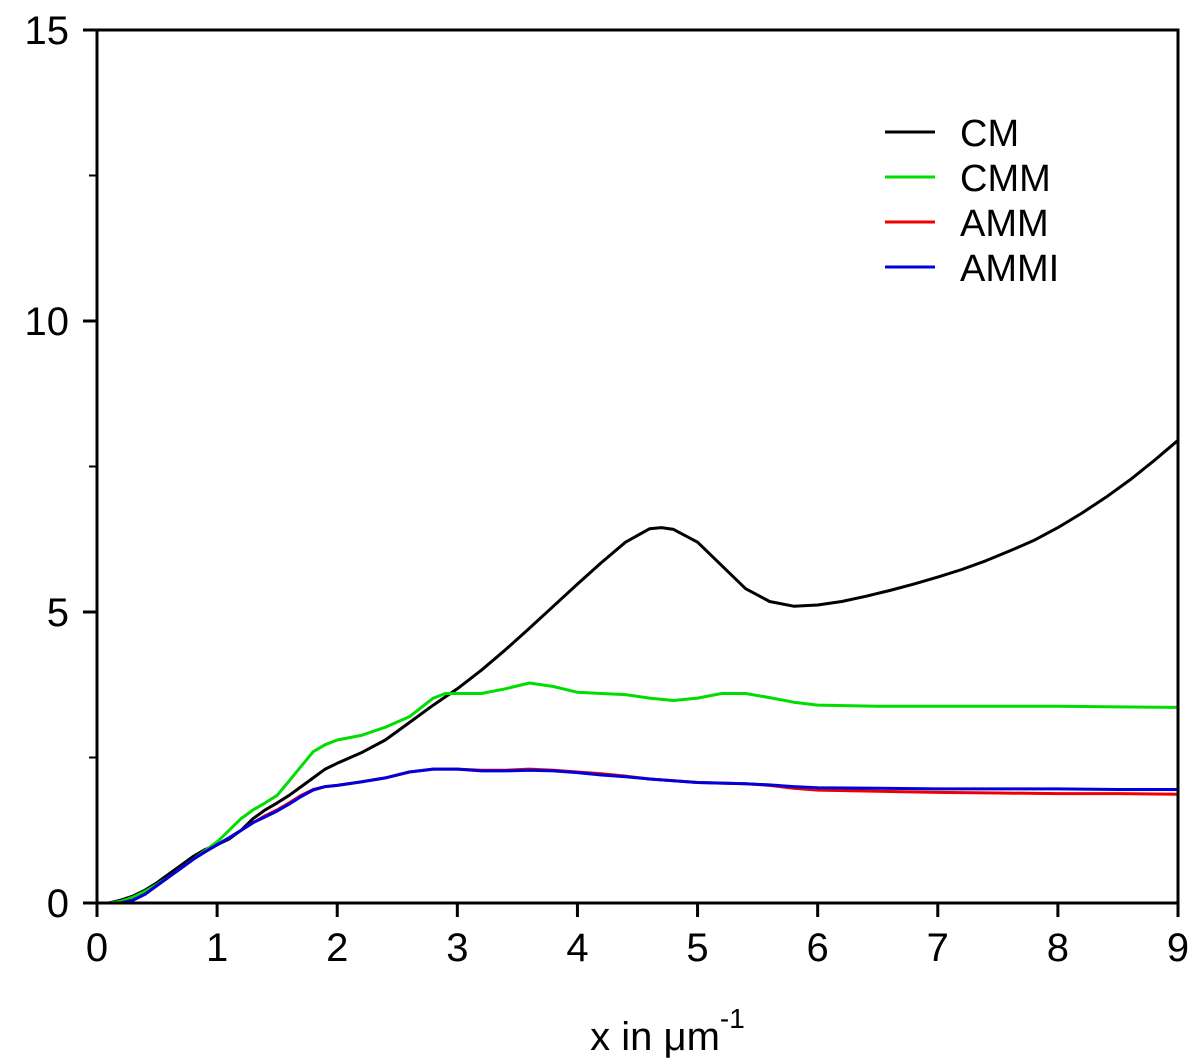  Describe the element at coordinates (952, 134) in the screenshot. I see `legend-item-cm: CM` at that location.